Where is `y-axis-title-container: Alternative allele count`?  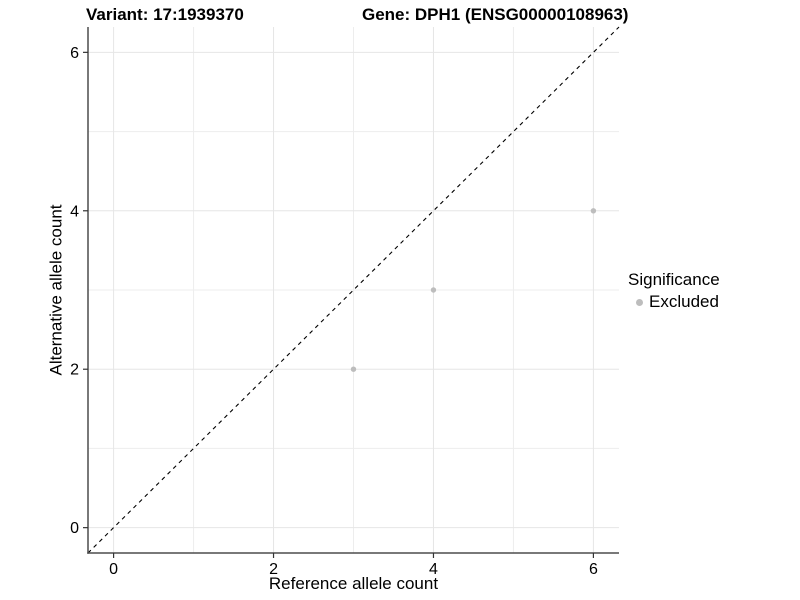
y-axis-title-container: Alternative allele count is located at coordinates (57, 290).